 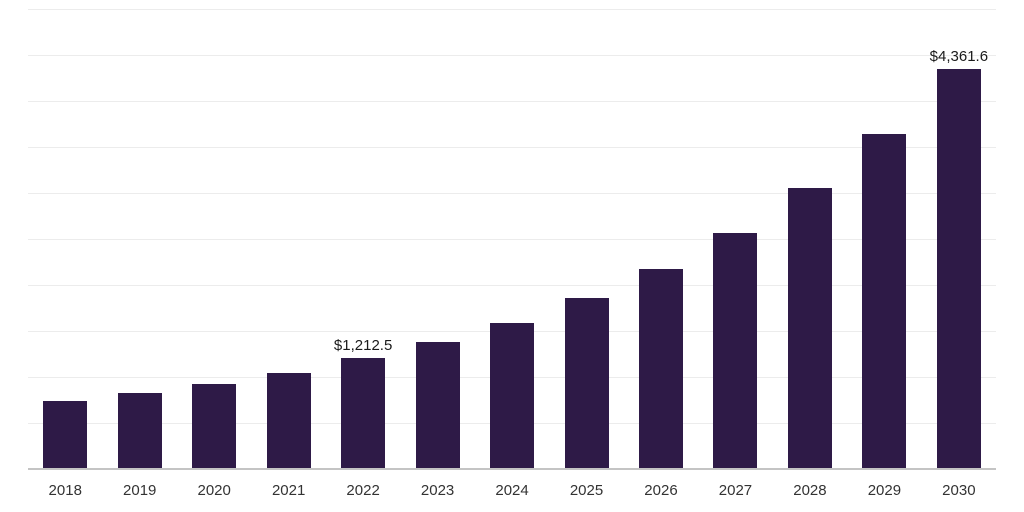 I want to click on bar-2028, so click(x=809, y=329).